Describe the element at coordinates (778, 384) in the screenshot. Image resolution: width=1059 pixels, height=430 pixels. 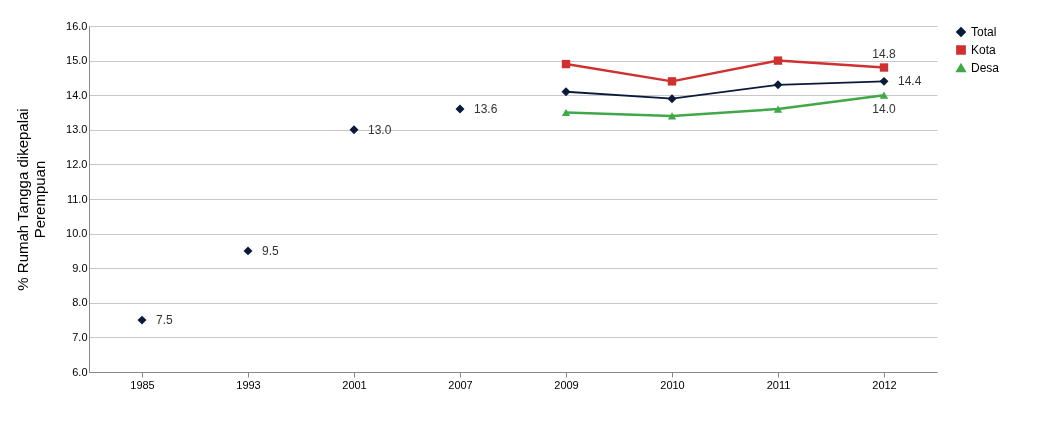
I see `x-tick-label: 2011` at that location.